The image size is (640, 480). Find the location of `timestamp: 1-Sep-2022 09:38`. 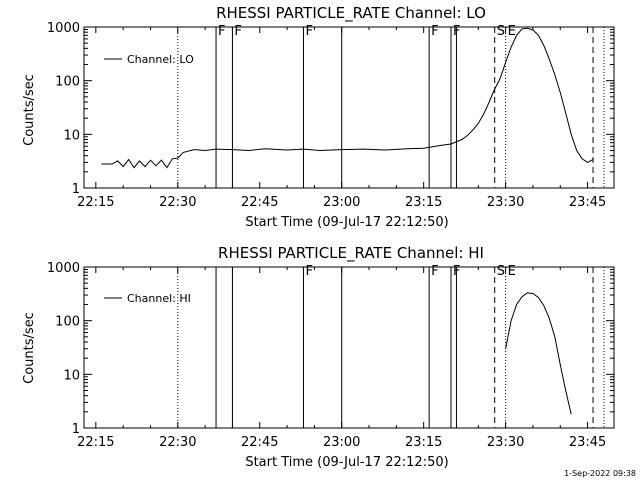

timestamp: 1-Sep-2022 09:38 is located at coordinates (600, 473).